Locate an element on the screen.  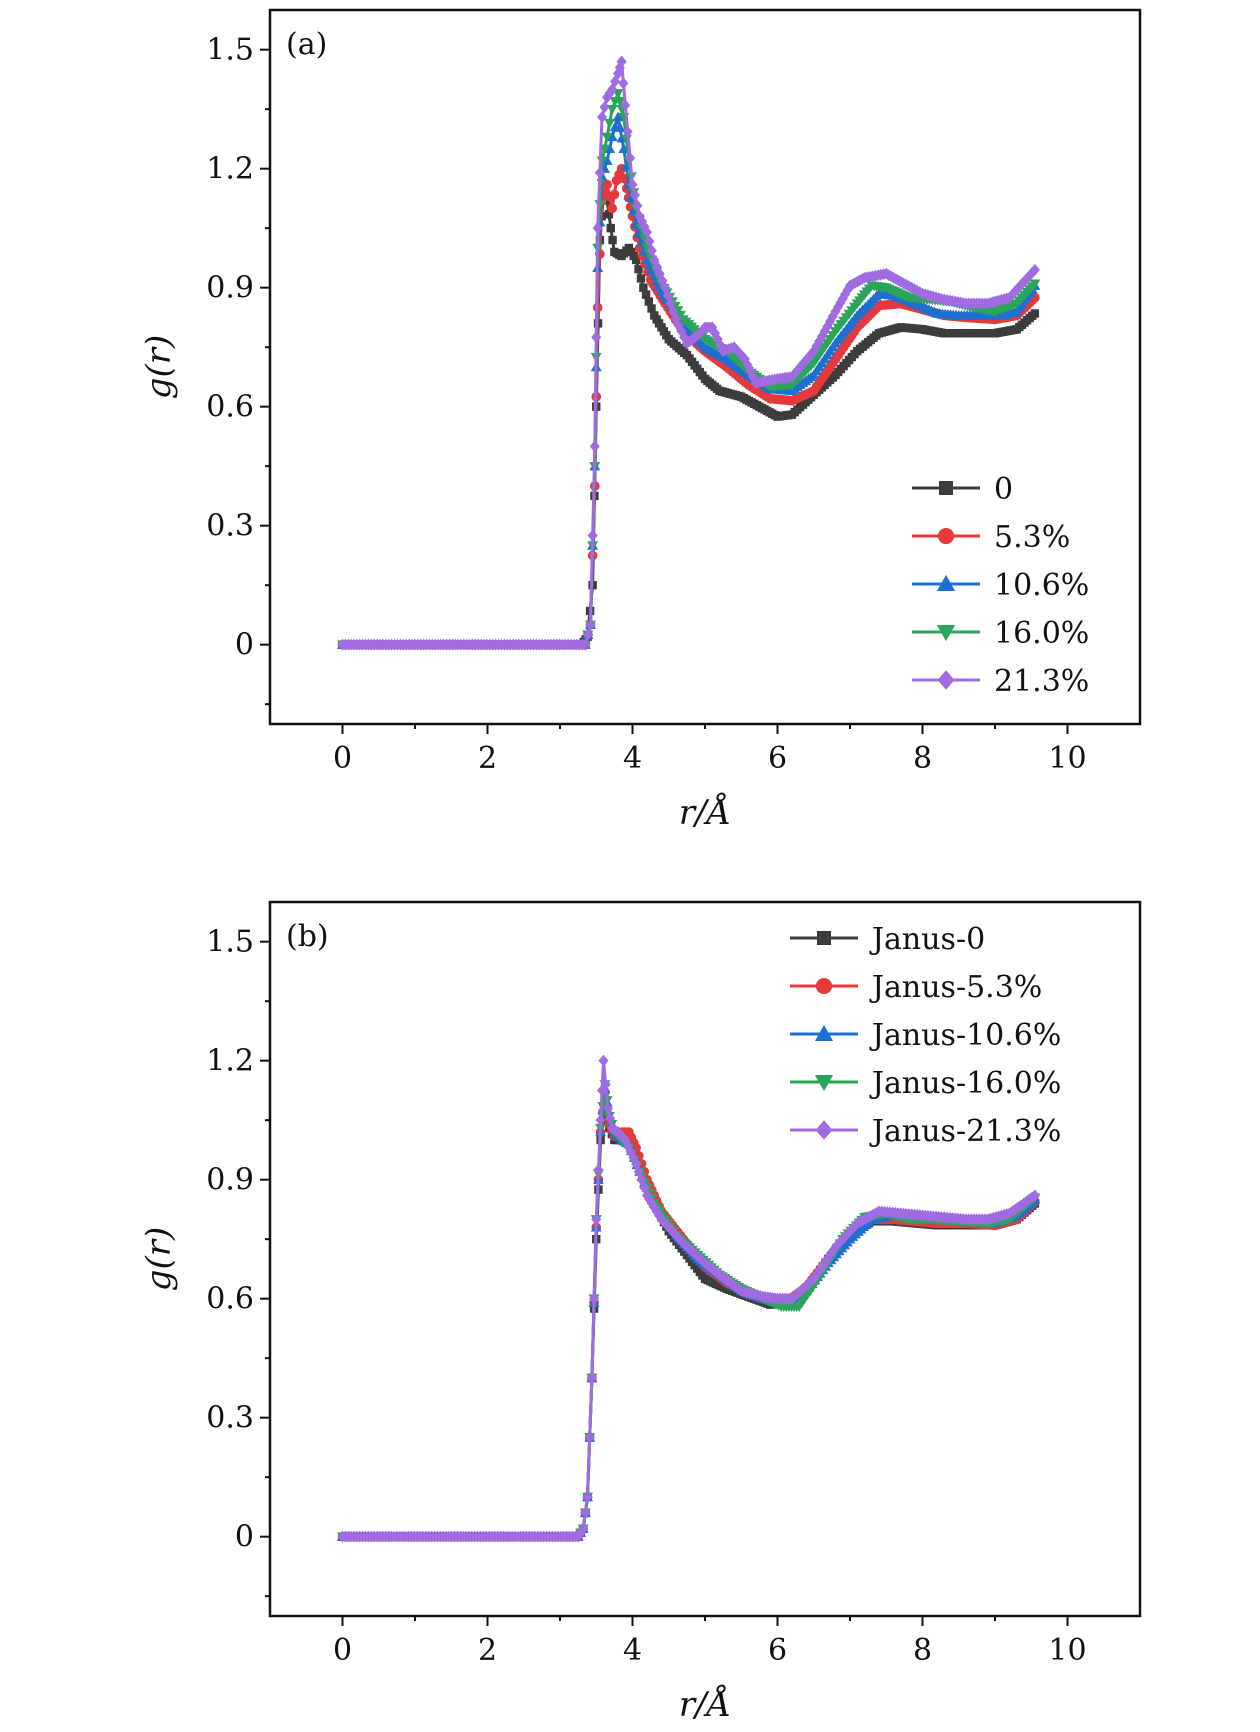
x-tick-label: 10 is located at coordinates (1067, 1650).